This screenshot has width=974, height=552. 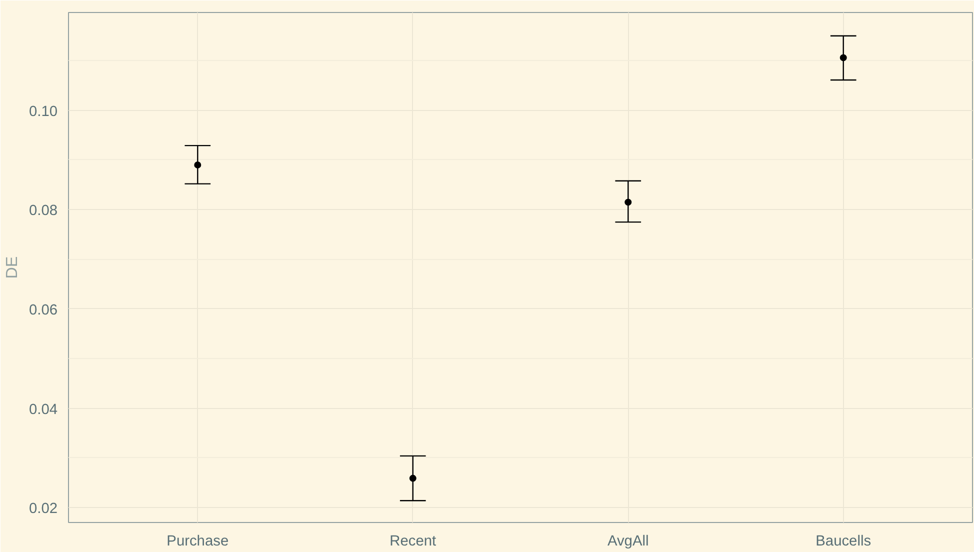 I want to click on y-tick-label: 0.06, so click(x=43, y=310).